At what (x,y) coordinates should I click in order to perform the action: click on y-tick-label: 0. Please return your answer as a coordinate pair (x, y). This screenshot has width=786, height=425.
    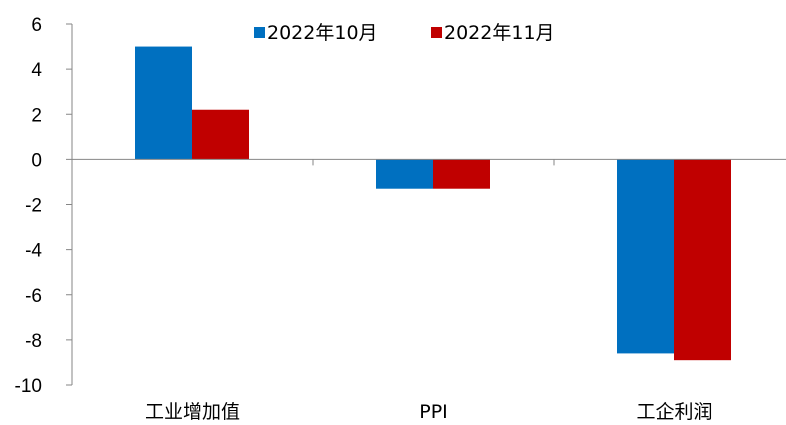
    Looking at the image, I should click on (36, 160).